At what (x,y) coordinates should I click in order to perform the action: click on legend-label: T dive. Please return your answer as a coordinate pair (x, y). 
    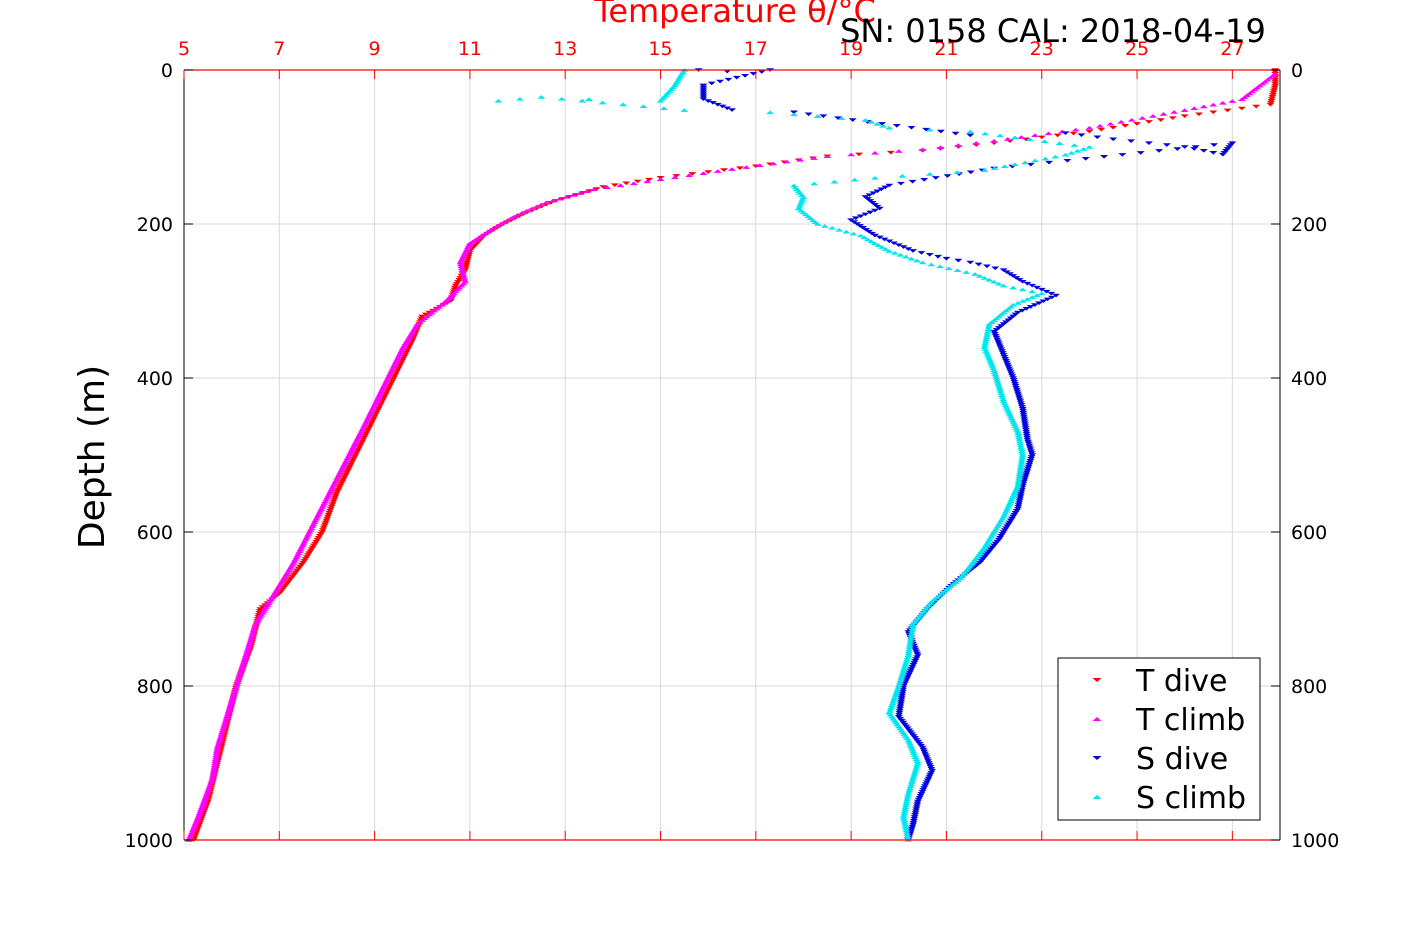
    Looking at the image, I should click on (1181, 681).